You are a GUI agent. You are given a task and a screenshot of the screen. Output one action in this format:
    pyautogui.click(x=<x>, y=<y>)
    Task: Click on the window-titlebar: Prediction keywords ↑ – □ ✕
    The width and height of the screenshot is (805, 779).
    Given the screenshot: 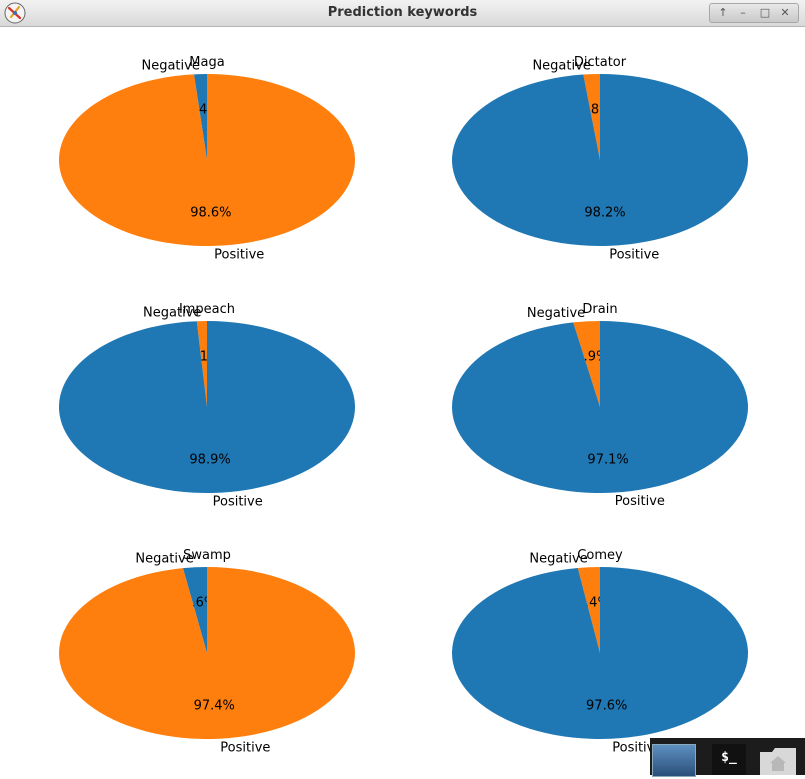 What is the action you would take?
    pyautogui.click(x=402, y=13)
    